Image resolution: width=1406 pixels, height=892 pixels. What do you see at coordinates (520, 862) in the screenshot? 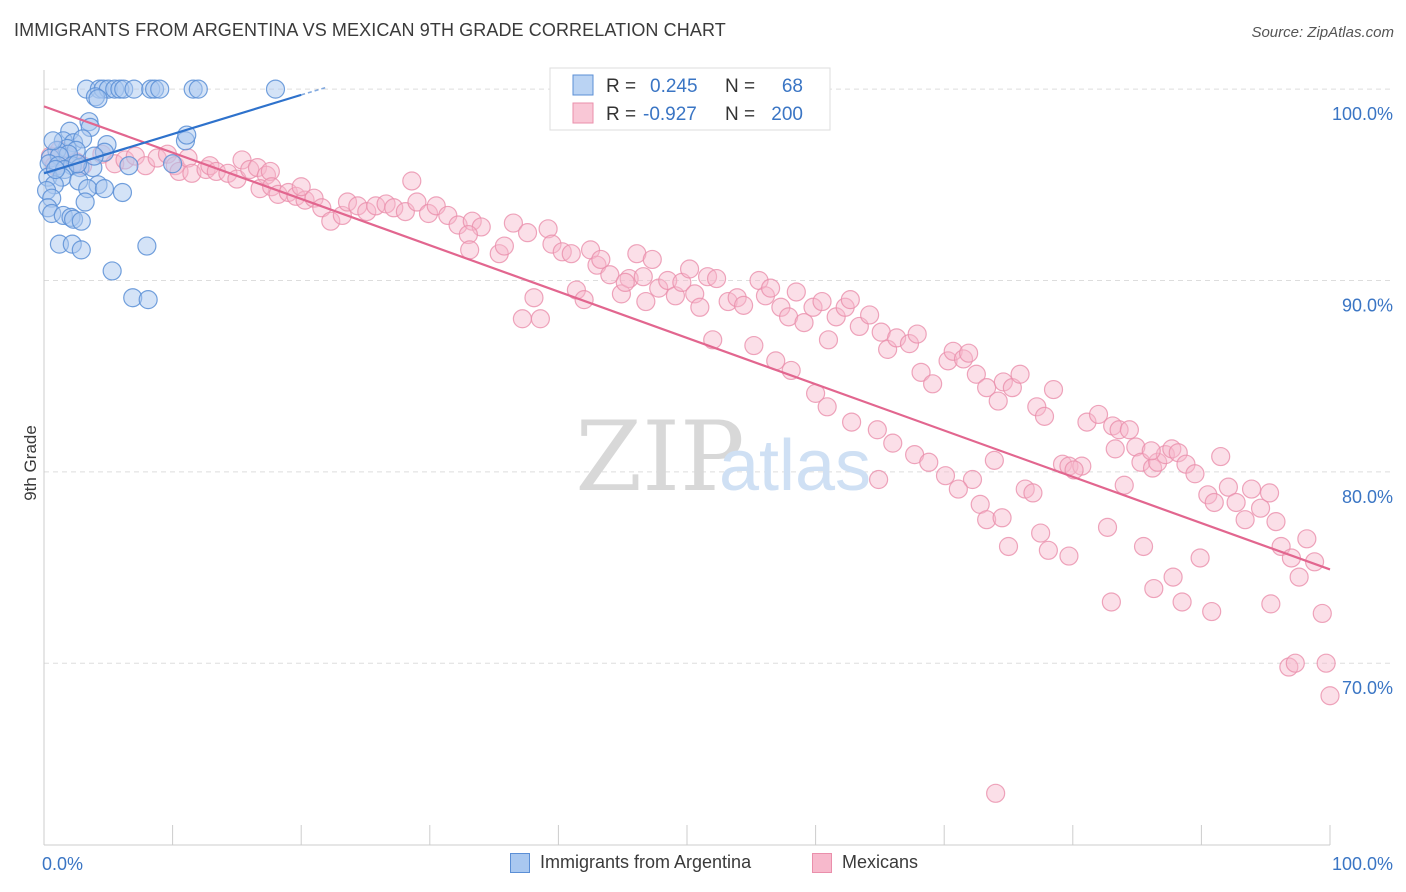
I see `legend-swatch-argentina` at bounding box center [520, 862].